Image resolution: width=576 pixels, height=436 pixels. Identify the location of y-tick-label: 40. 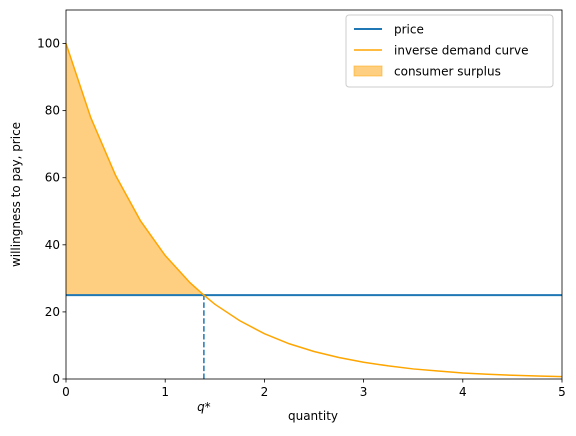
(52, 245).